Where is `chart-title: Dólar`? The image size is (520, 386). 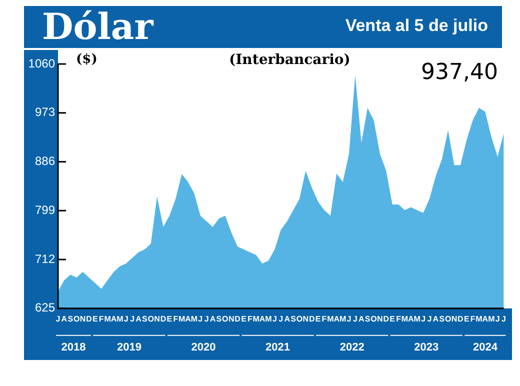 chart-title: Dólar is located at coordinates (98, 27).